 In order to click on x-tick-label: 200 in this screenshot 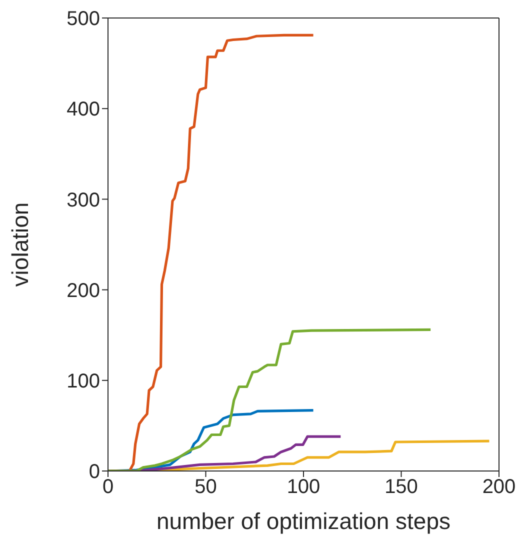, I will do `click(499, 487)`.